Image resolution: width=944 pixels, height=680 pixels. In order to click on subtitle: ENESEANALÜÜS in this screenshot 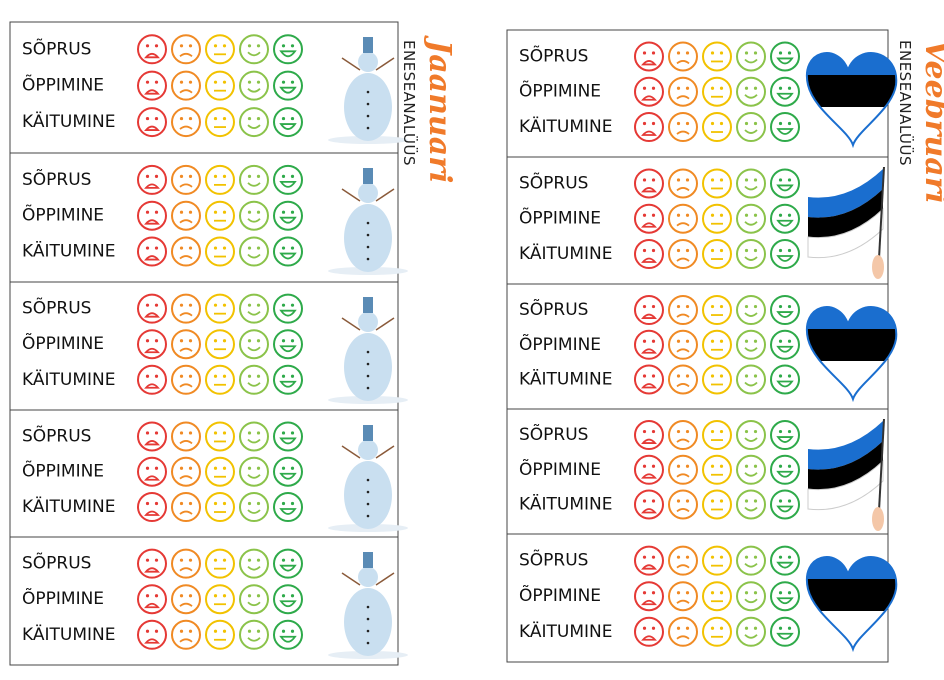, I will do `click(905, 103)`.